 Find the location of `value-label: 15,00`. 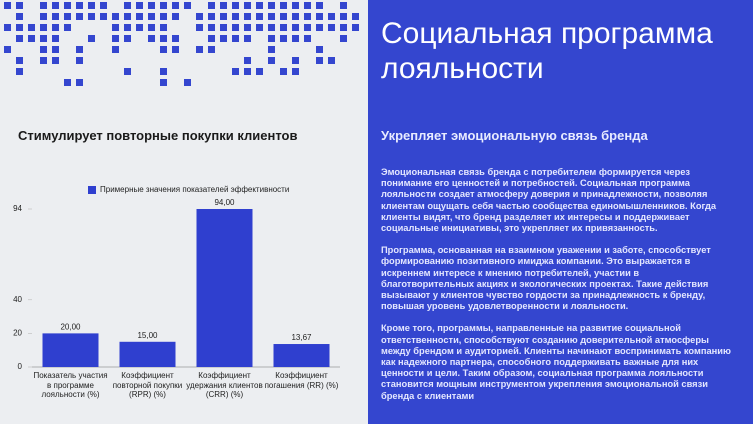

value-label: 15,00 is located at coordinates (147, 335).